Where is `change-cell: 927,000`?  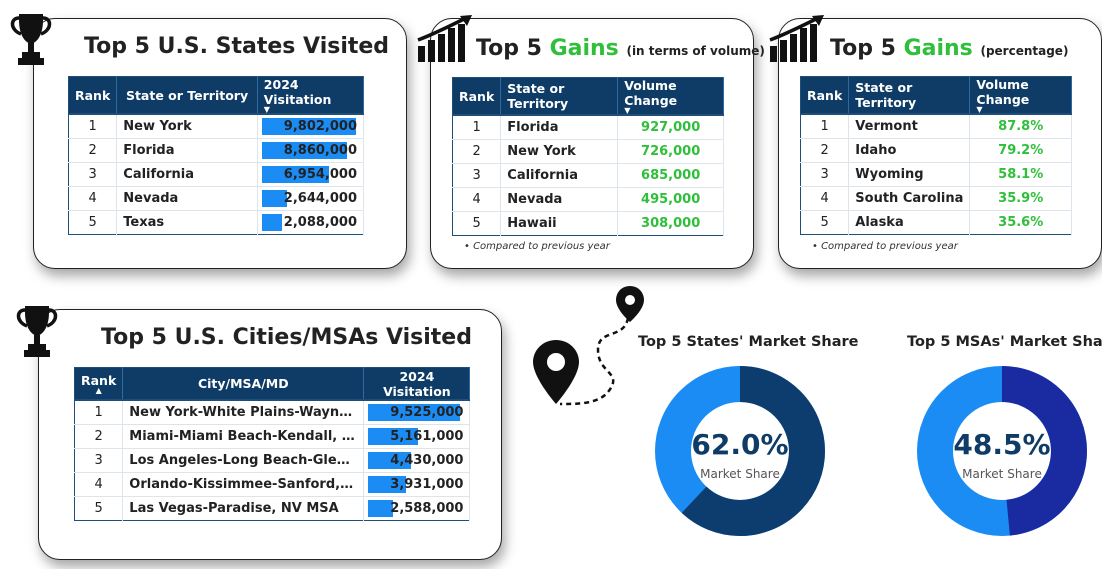 change-cell: 927,000 is located at coordinates (670, 127).